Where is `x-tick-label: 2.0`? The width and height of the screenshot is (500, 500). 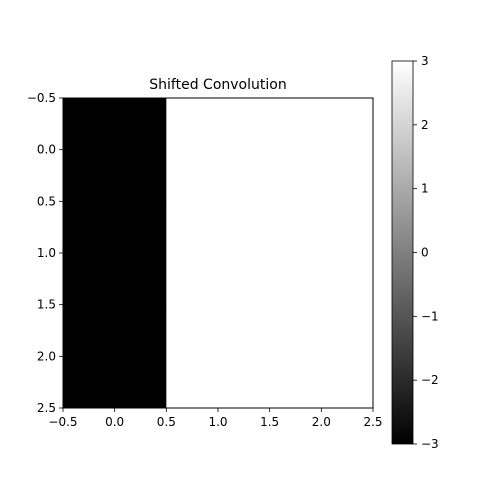
x-tick-label: 2.0 is located at coordinates (321, 422).